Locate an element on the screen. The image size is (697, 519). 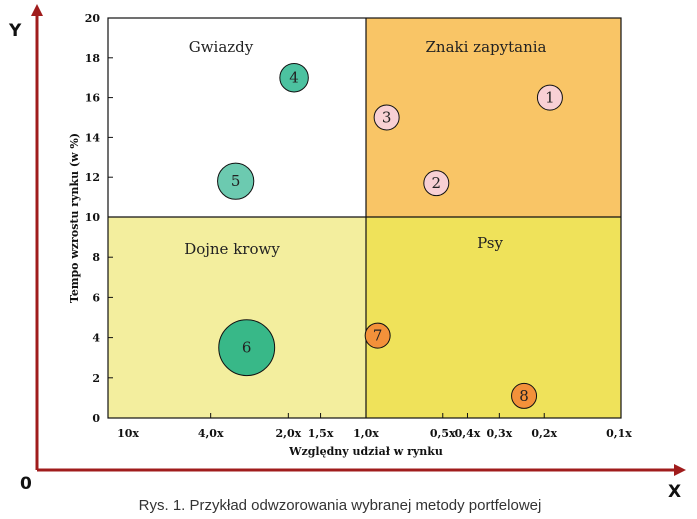
x-tick-label: 0,1x is located at coordinates (619, 433).